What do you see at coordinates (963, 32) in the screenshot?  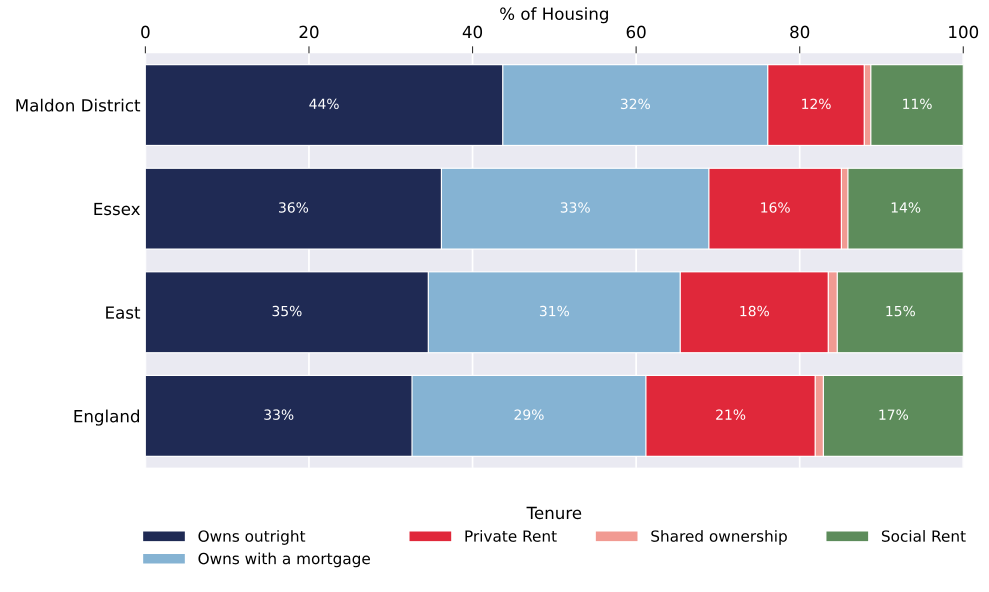 I see `x-tick-label: 100` at bounding box center [963, 32].